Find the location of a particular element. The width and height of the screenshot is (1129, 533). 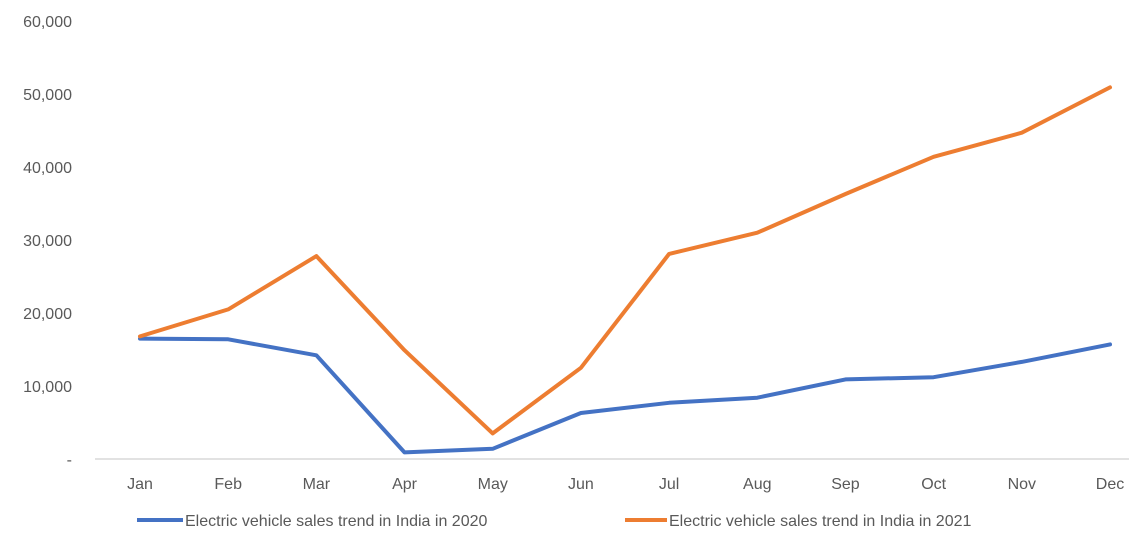

x-tick-label: Feb is located at coordinates (228, 484).